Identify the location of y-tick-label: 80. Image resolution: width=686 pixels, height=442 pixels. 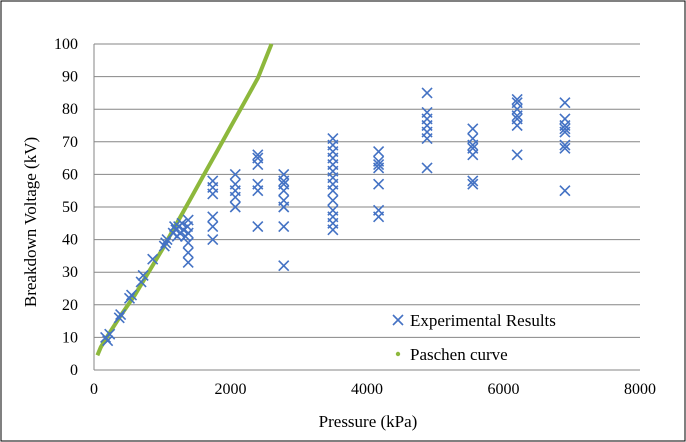
(70, 109).